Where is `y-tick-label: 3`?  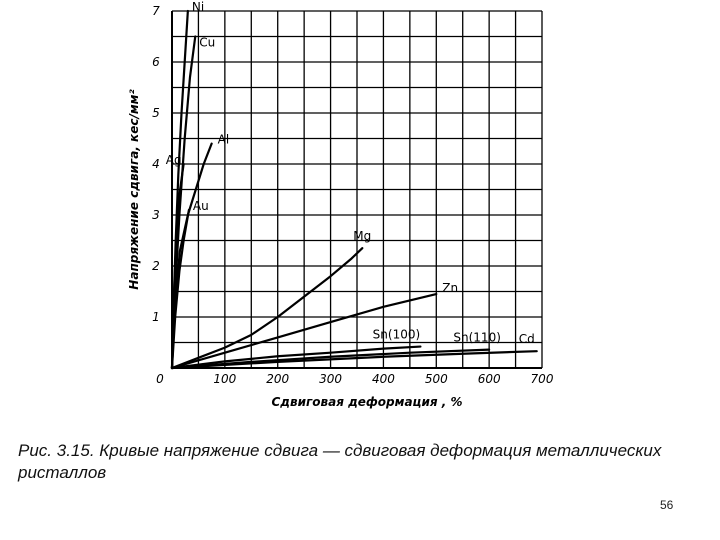 y-tick-label: 3 is located at coordinates (156, 215).